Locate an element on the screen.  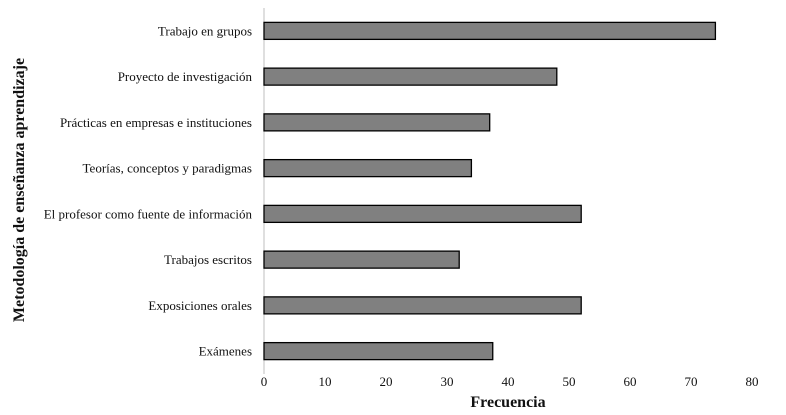
x-tick-label: 30 is located at coordinates (447, 381).